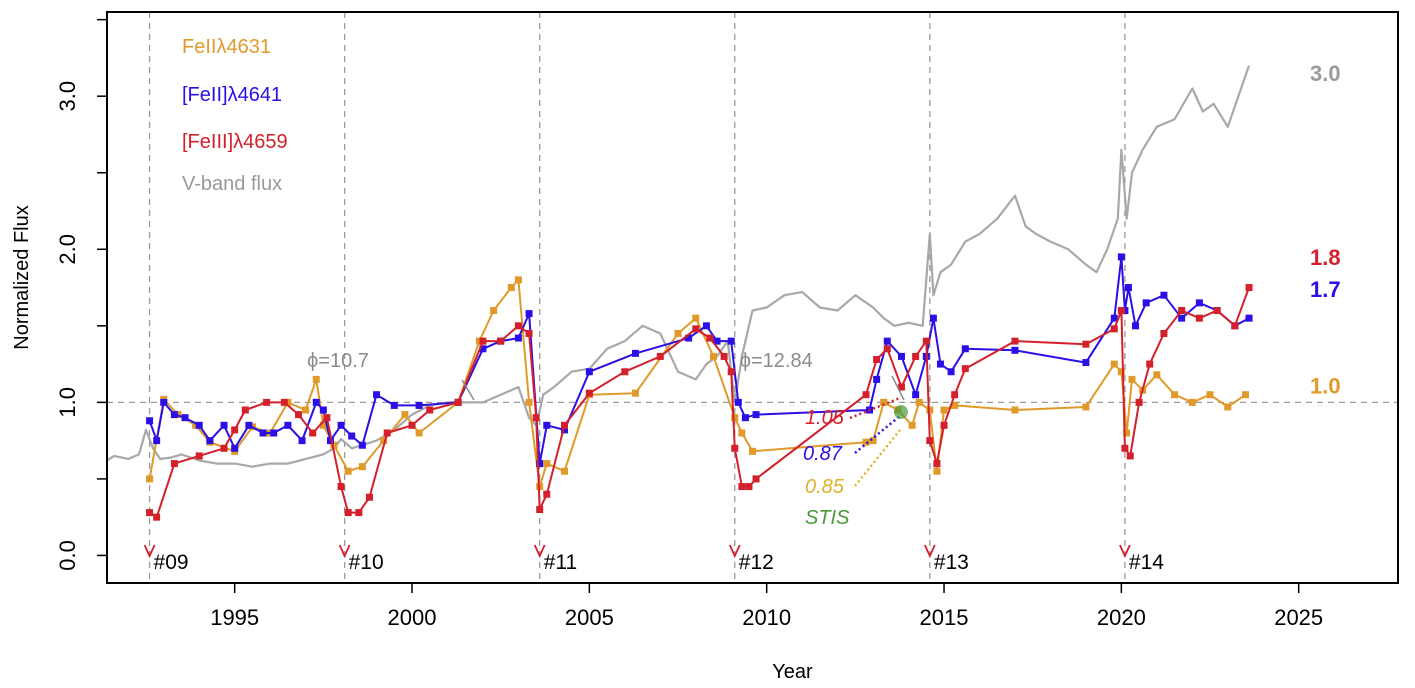  What do you see at coordinates (232, 184) in the screenshot?
I see `legend-entry-v-band: V-band flux` at bounding box center [232, 184].